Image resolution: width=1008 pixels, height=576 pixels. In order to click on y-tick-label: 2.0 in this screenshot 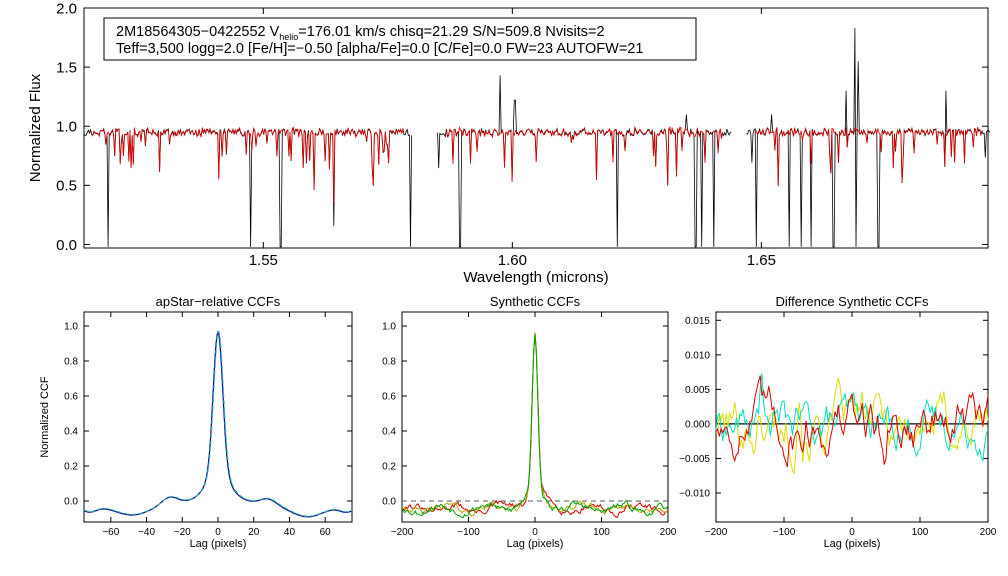, I will do `click(66, 8)`.